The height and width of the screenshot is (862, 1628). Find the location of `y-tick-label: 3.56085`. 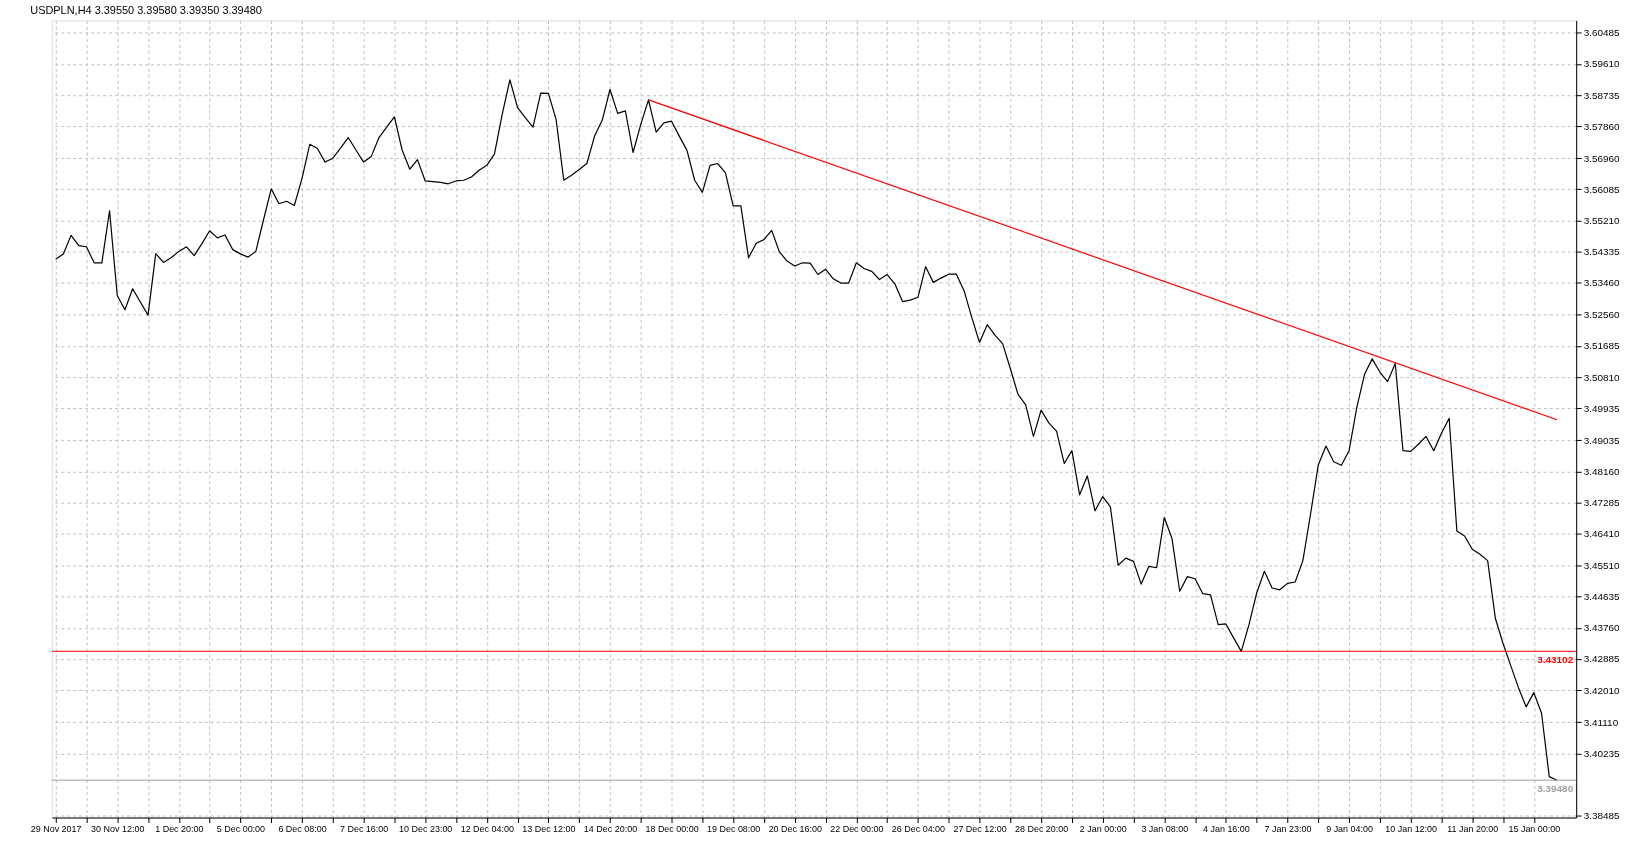

y-tick-label: 3.56085 is located at coordinates (1602, 189).